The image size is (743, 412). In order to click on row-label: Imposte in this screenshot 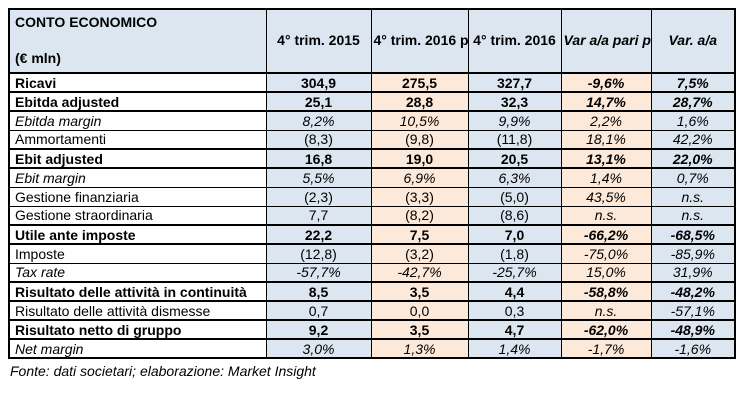, I will do `click(137, 253)`.